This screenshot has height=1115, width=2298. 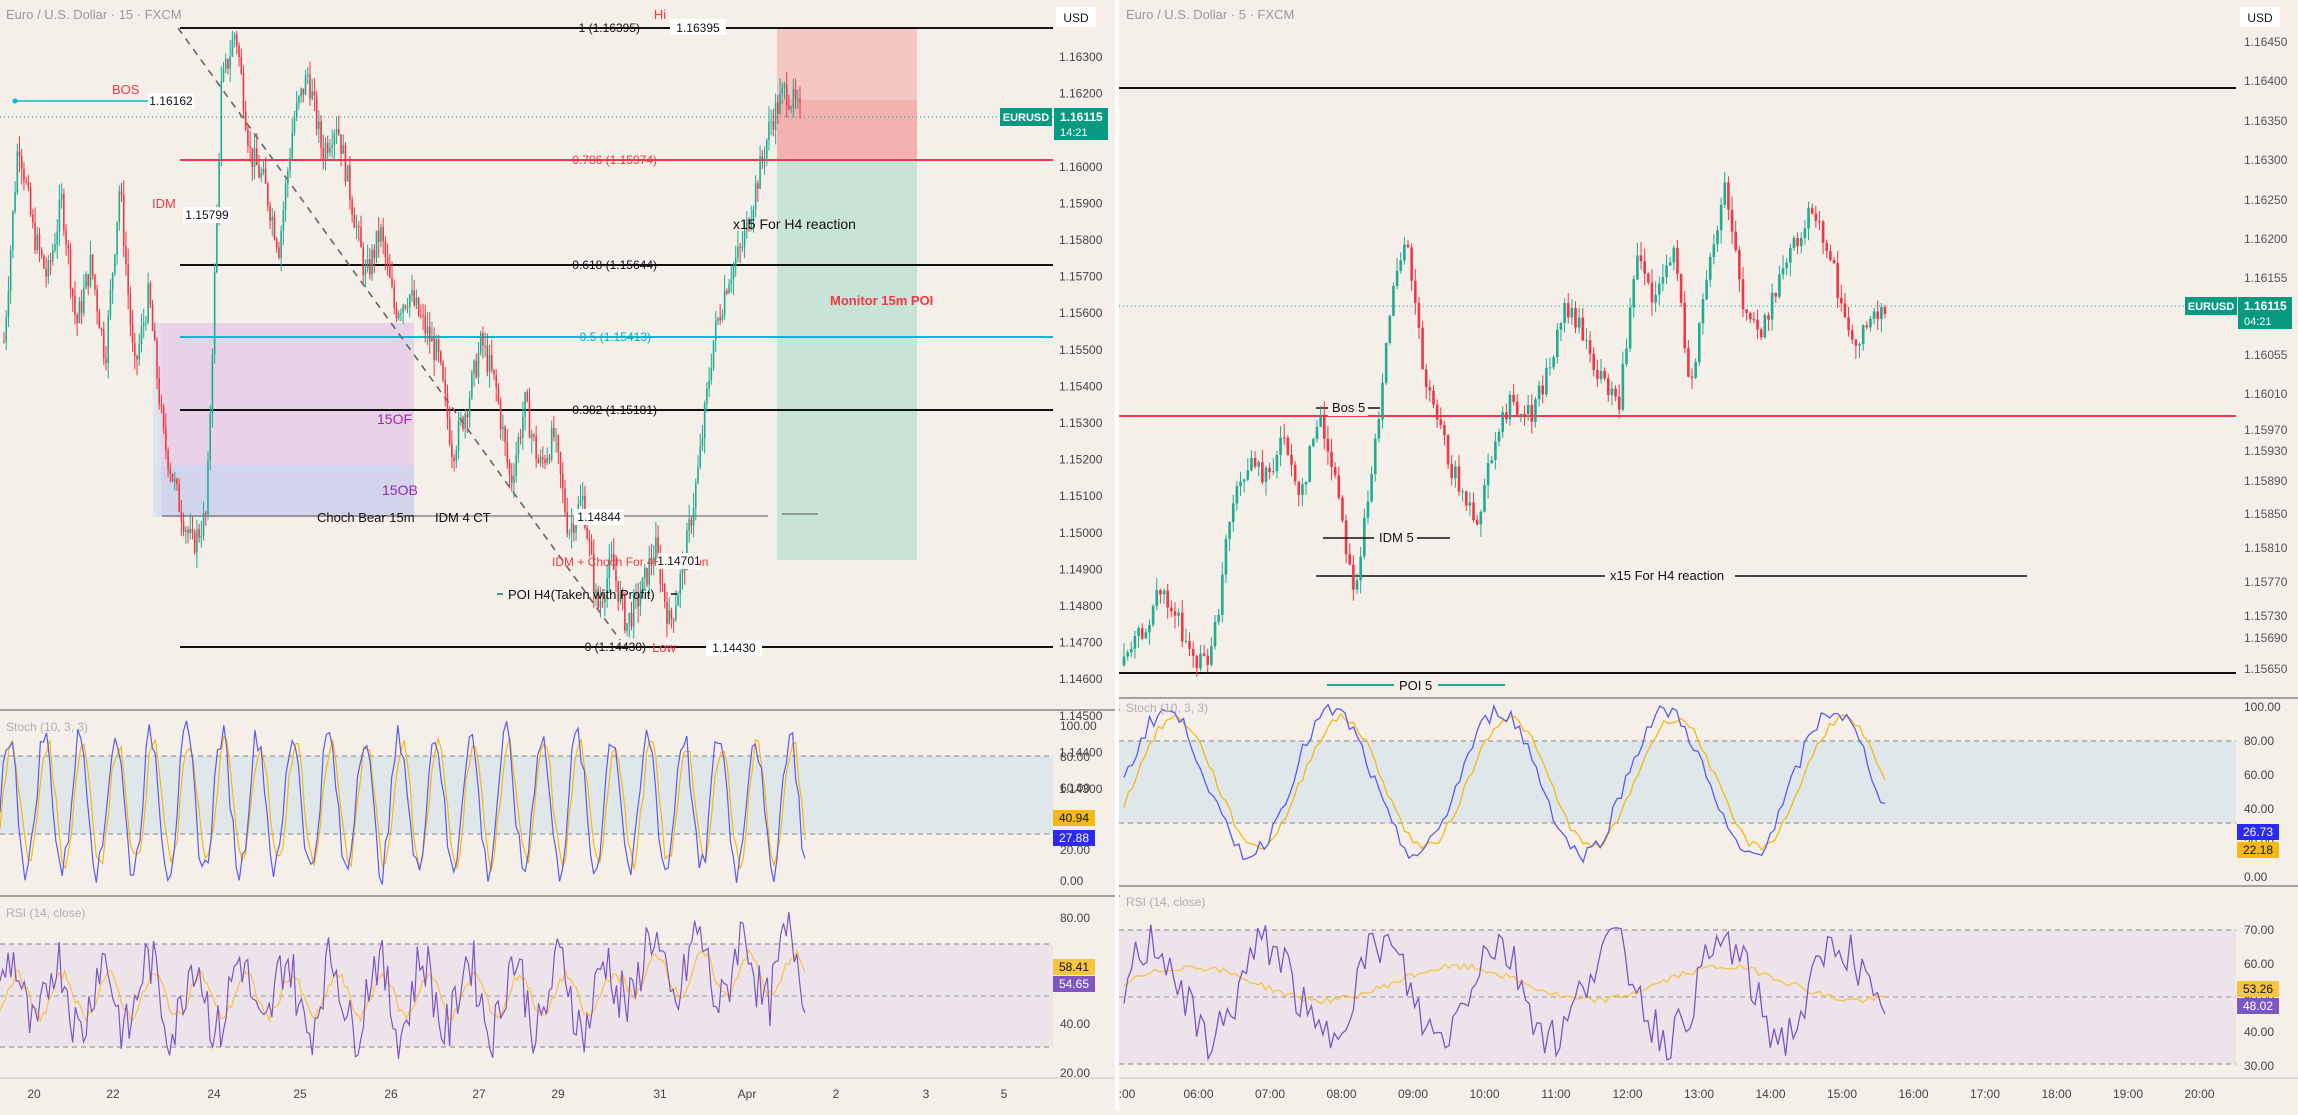 I want to click on left-price-tick: 1.15400, so click(x=1081, y=386).